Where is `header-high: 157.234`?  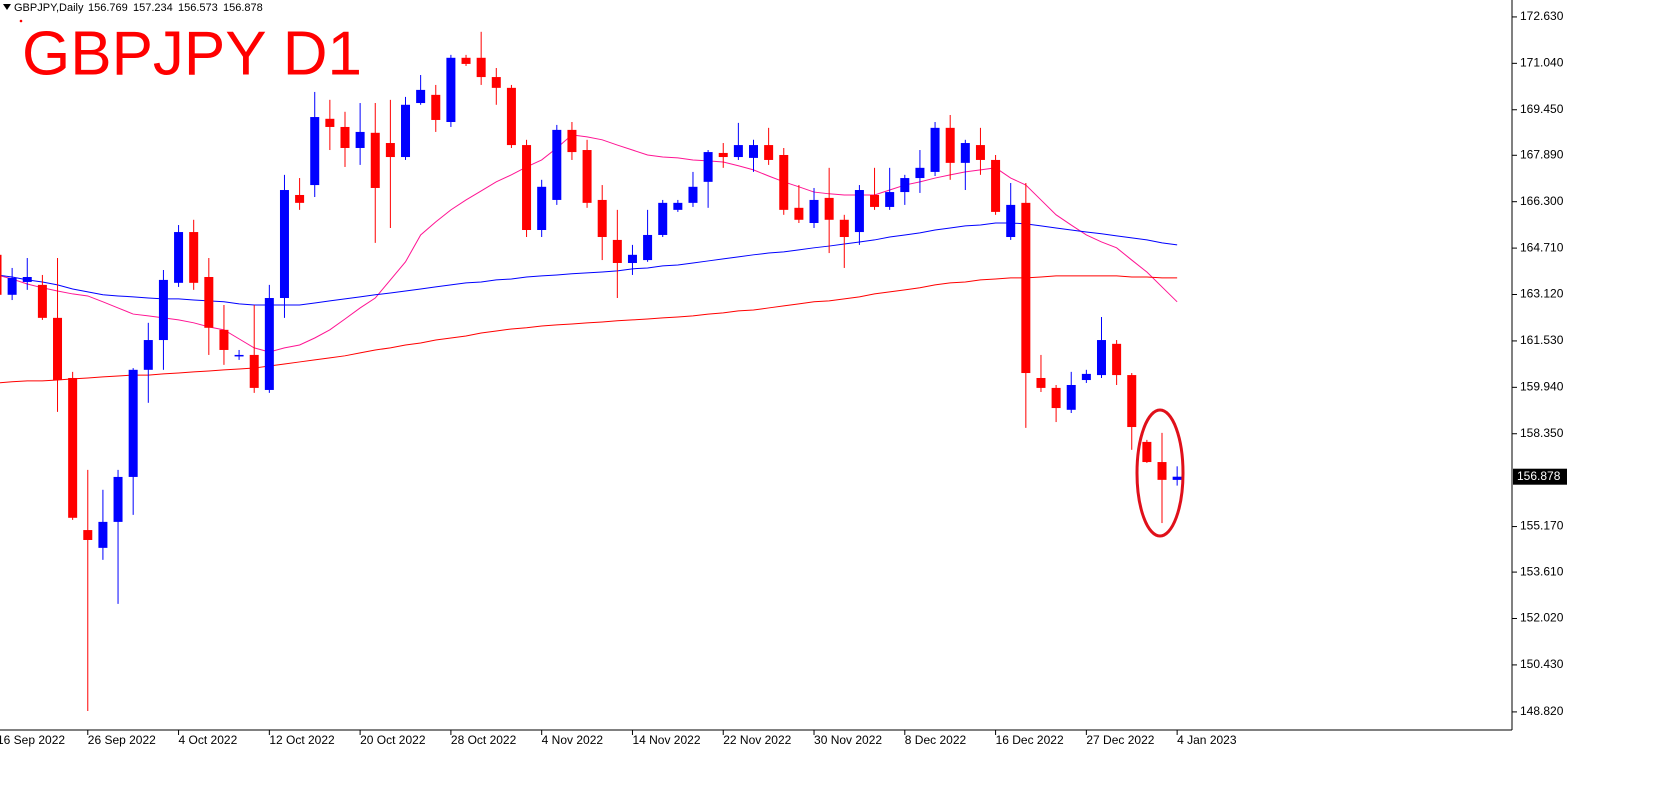
header-high: 157.234 is located at coordinates (153, 8).